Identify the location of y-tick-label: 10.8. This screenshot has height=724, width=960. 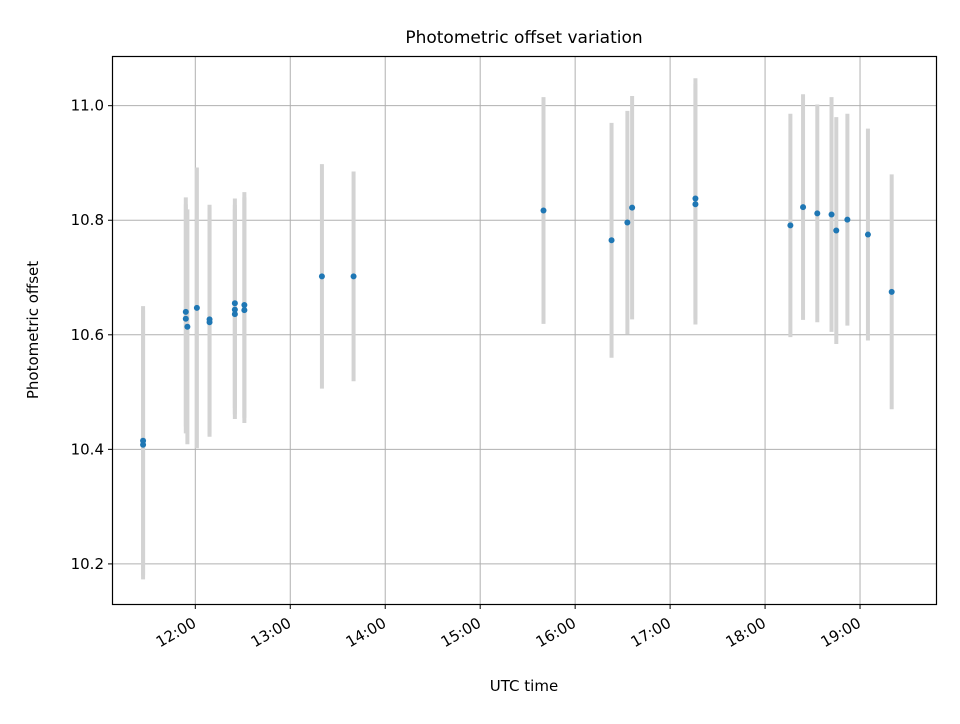
(87, 220).